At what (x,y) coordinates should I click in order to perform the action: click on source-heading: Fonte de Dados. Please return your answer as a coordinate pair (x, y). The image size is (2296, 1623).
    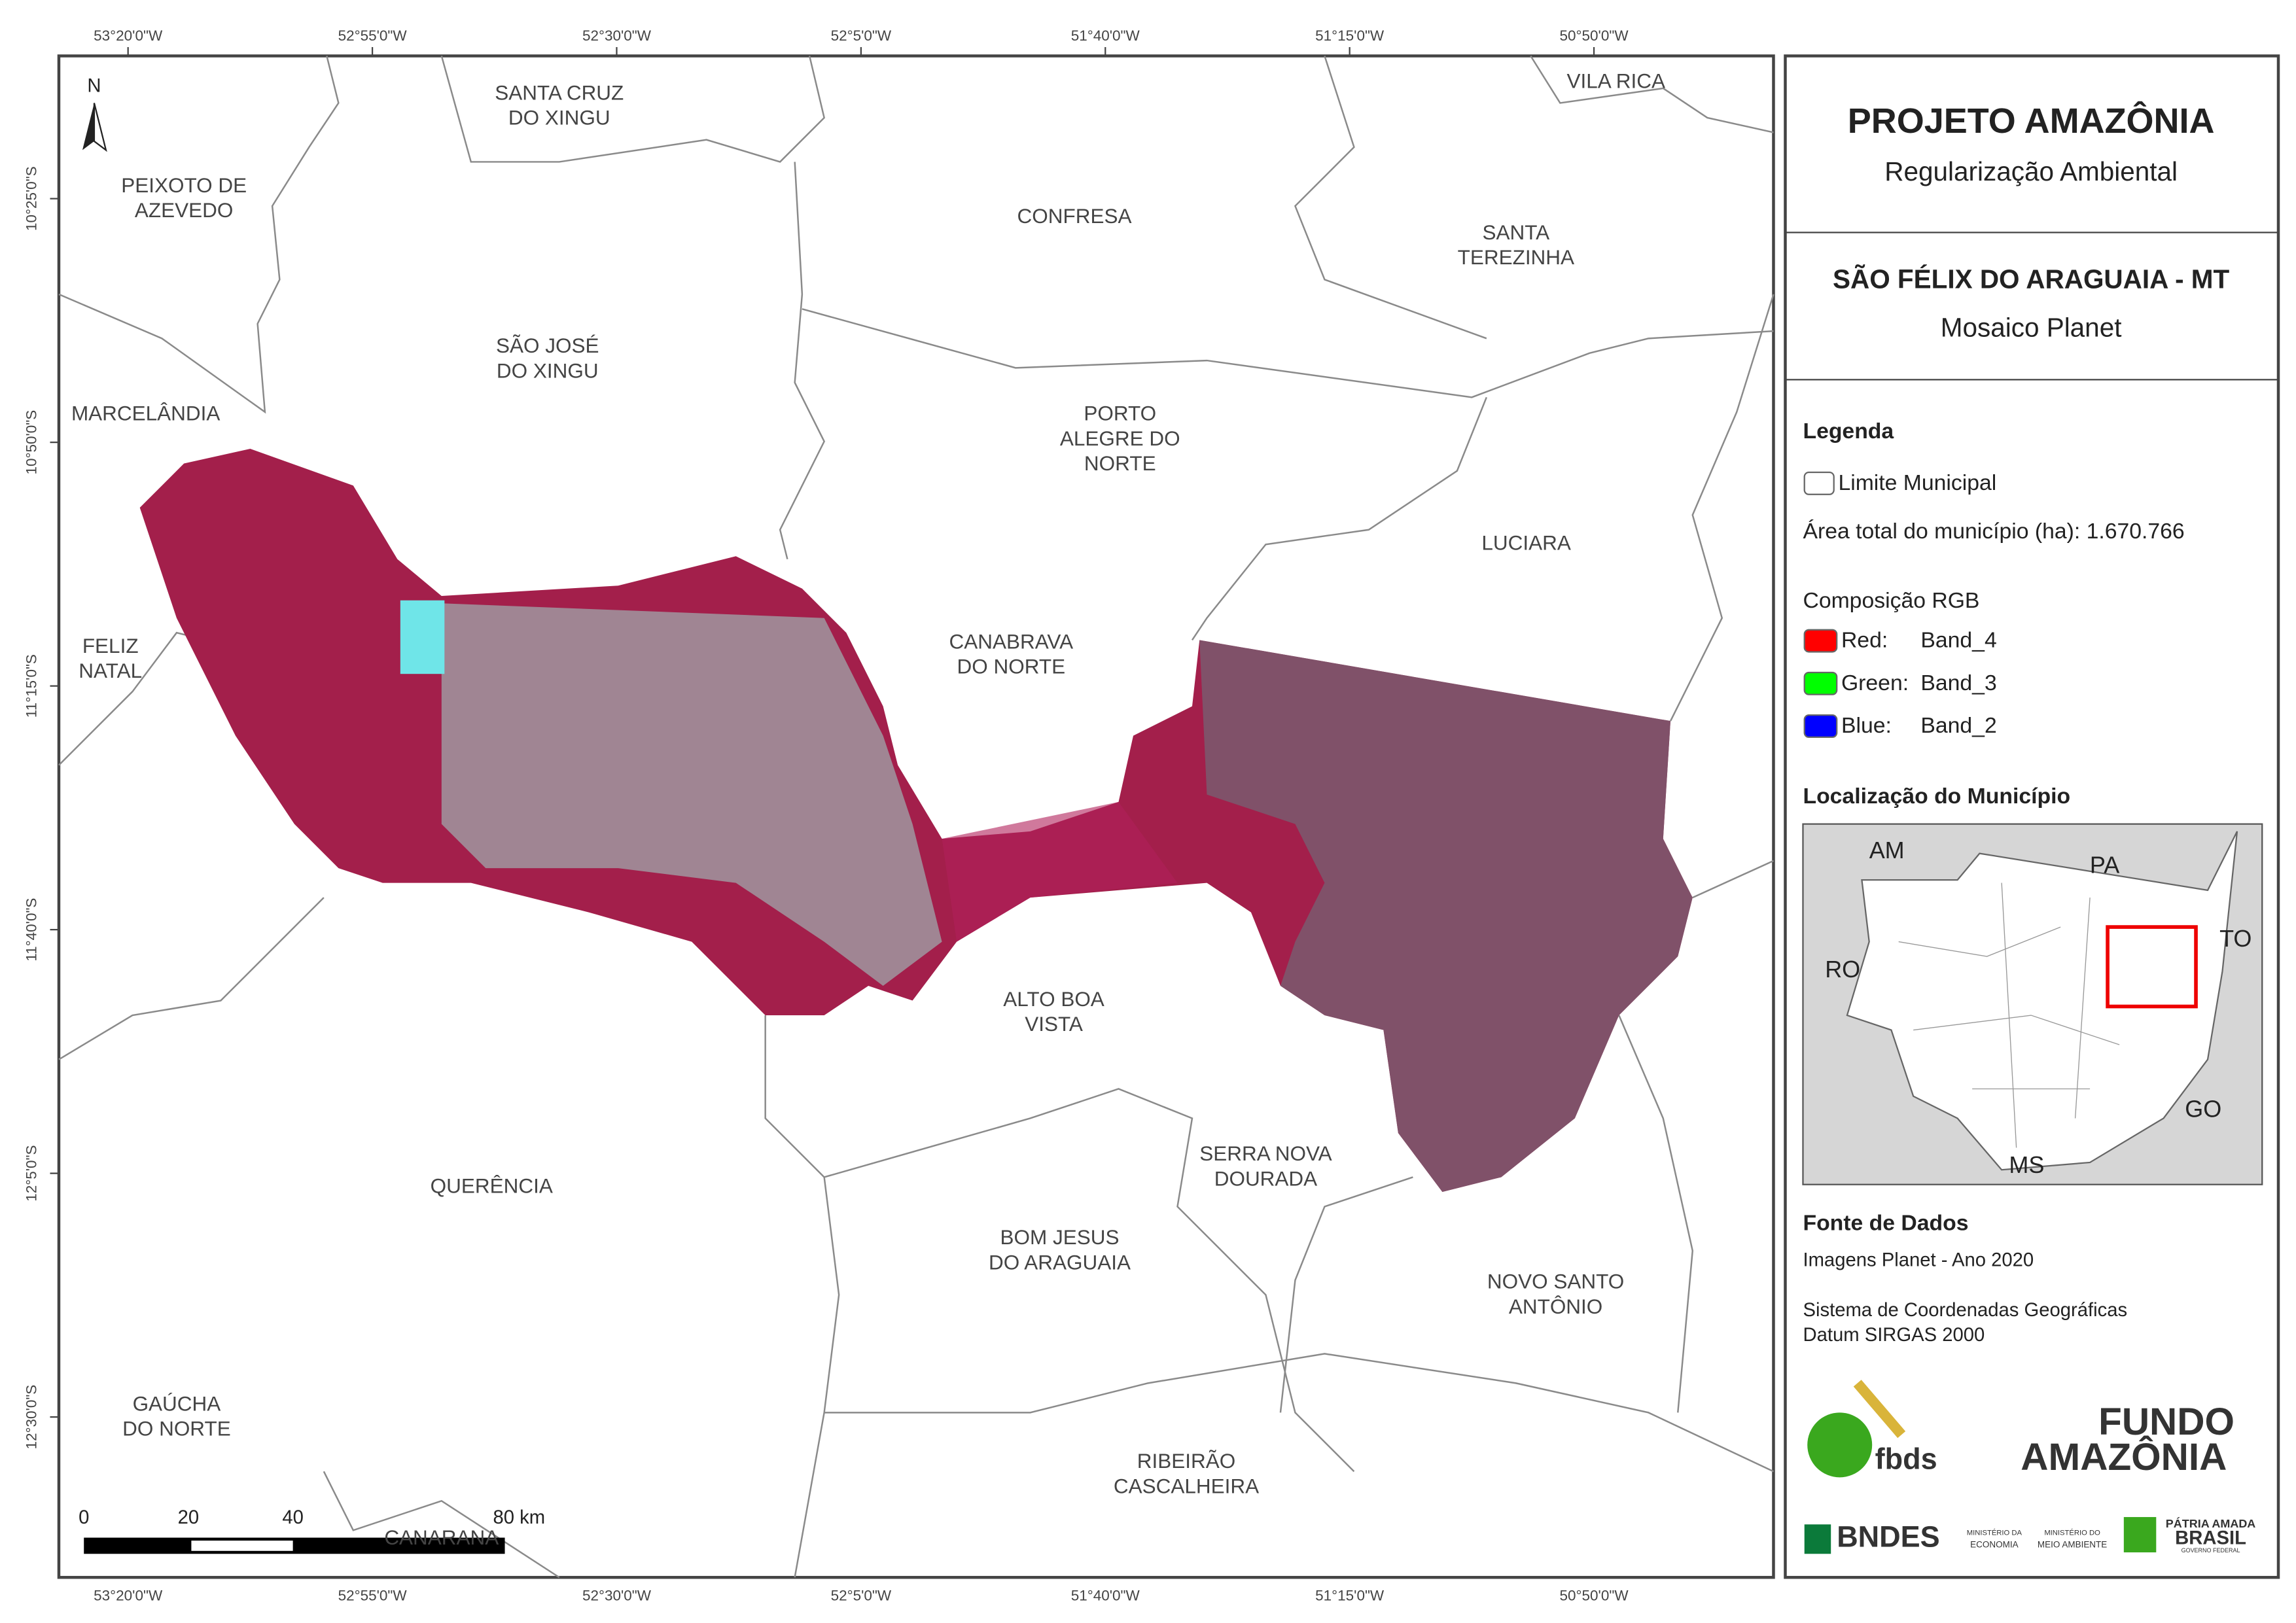
    Looking at the image, I should click on (1885, 1223).